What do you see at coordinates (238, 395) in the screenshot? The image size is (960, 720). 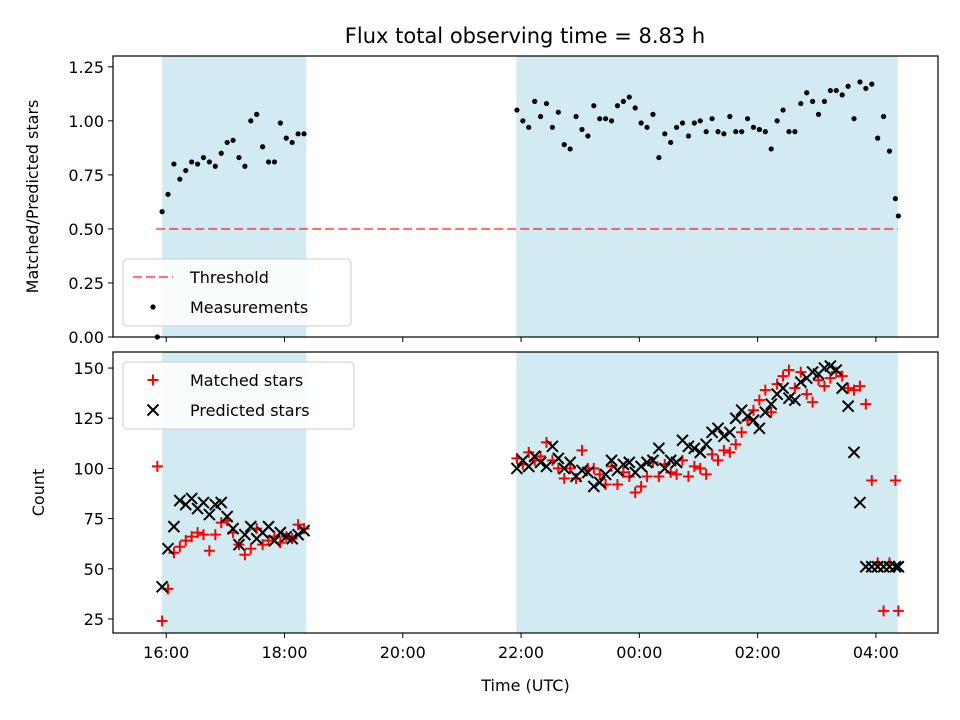 I see `bottom-legend-box` at bounding box center [238, 395].